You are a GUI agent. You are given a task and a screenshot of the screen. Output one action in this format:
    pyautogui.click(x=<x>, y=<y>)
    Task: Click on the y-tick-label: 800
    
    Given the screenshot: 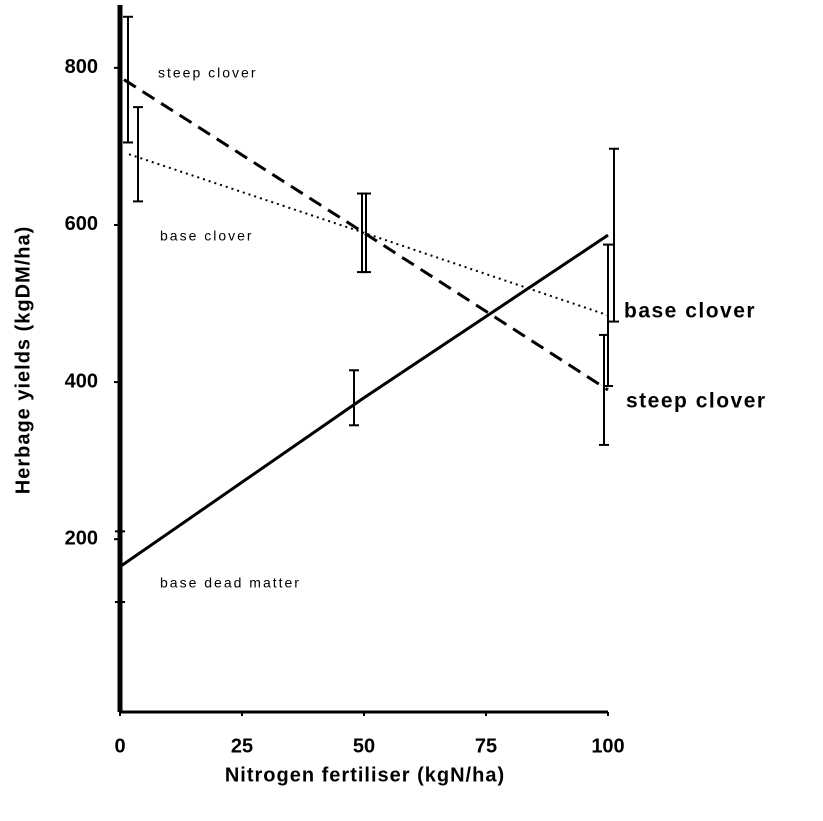 What is the action you would take?
    pyautogui.click(x=81, y=67)
    